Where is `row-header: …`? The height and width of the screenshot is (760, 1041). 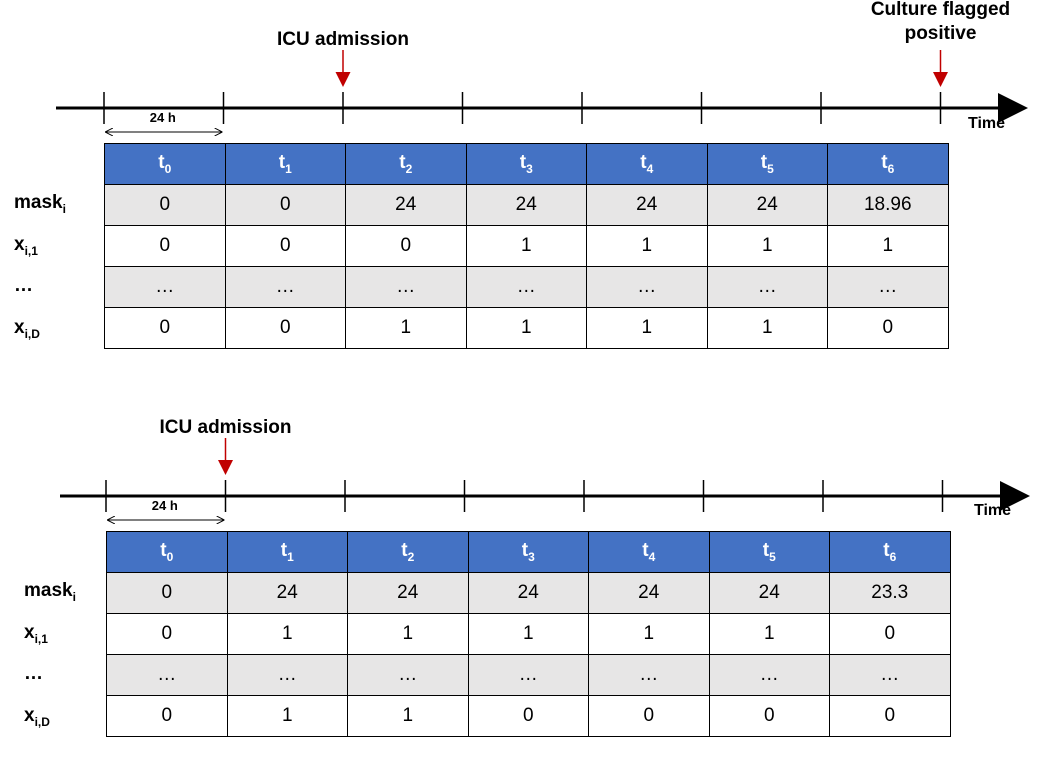 row-header: … is located at coordinates (54, 286).